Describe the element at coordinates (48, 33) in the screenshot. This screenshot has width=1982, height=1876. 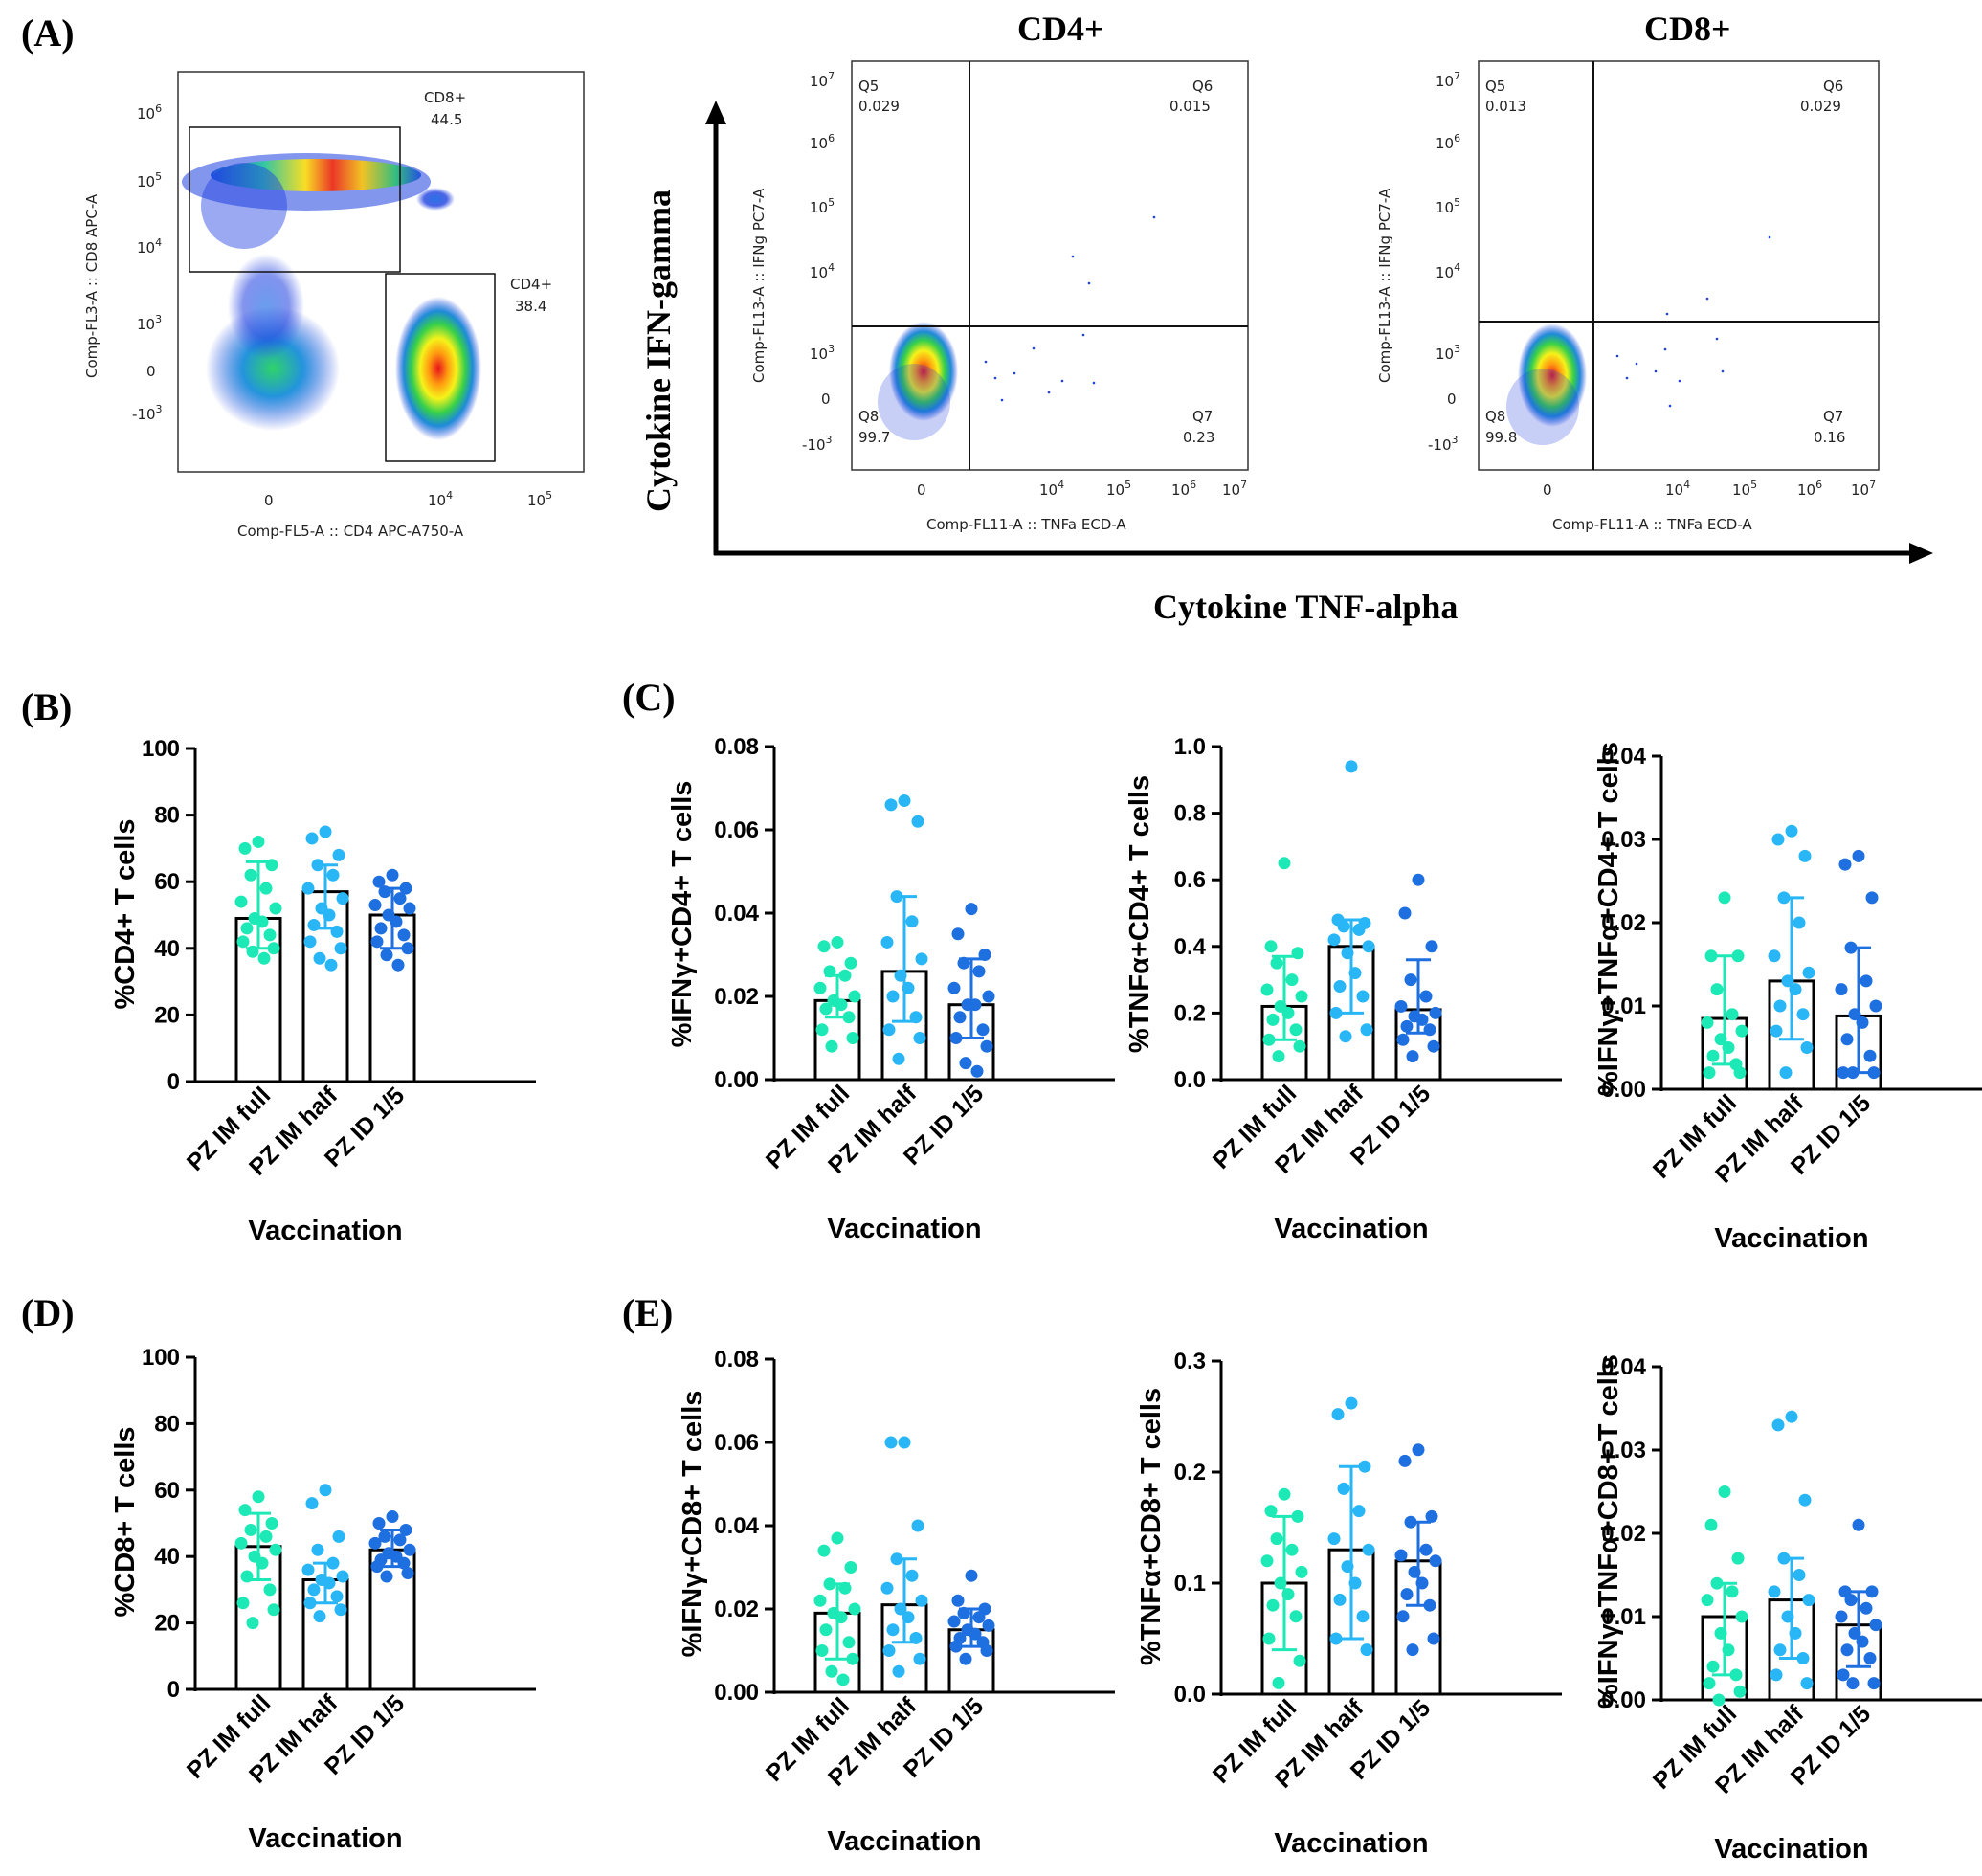
I see `panel-label-a: (A)` at that location.